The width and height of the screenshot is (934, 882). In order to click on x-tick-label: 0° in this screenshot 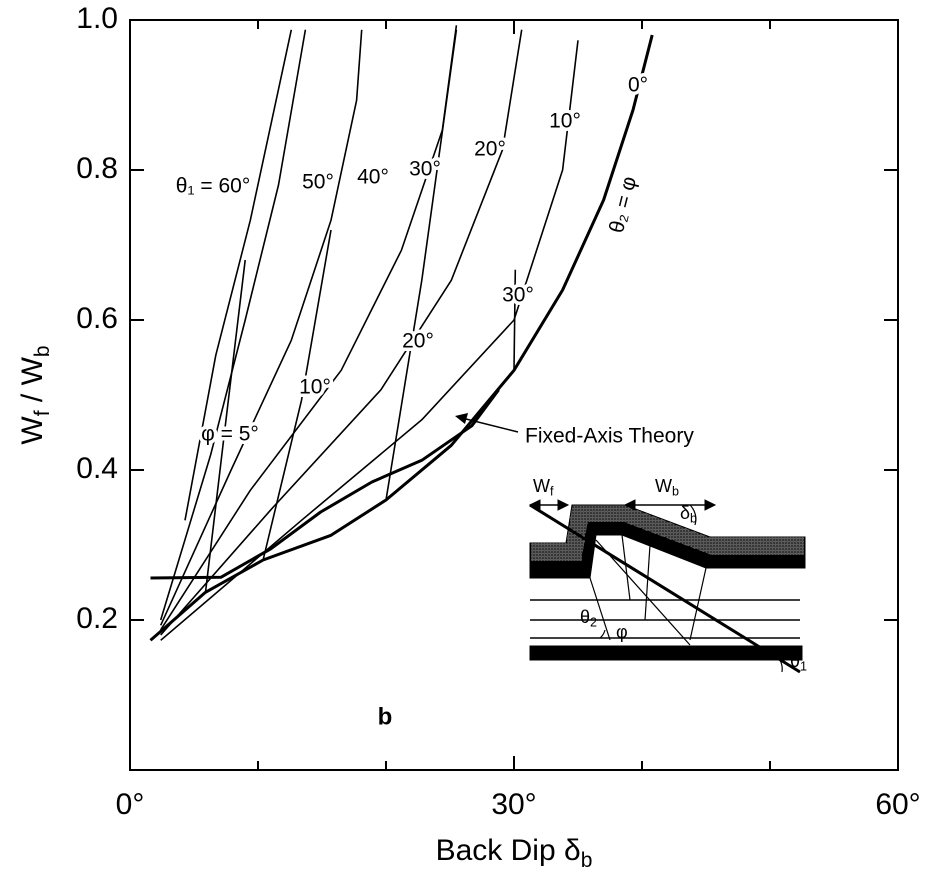, I will do `click(130, 804)`.